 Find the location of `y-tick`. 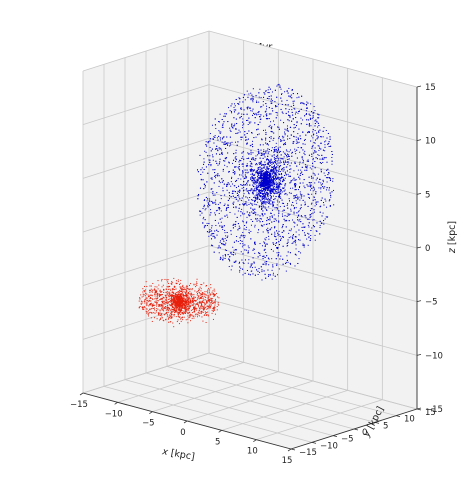

y-tick is located at coordinates (356, 429).